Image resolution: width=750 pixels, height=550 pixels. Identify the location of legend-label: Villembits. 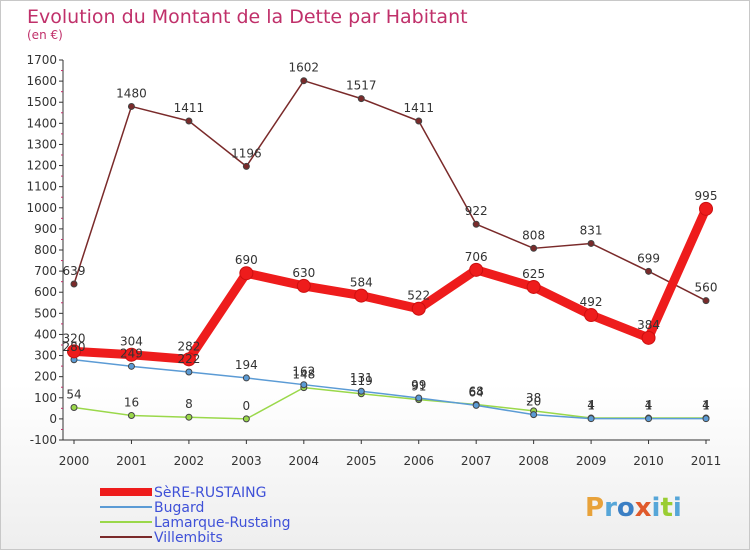
(188, 538).